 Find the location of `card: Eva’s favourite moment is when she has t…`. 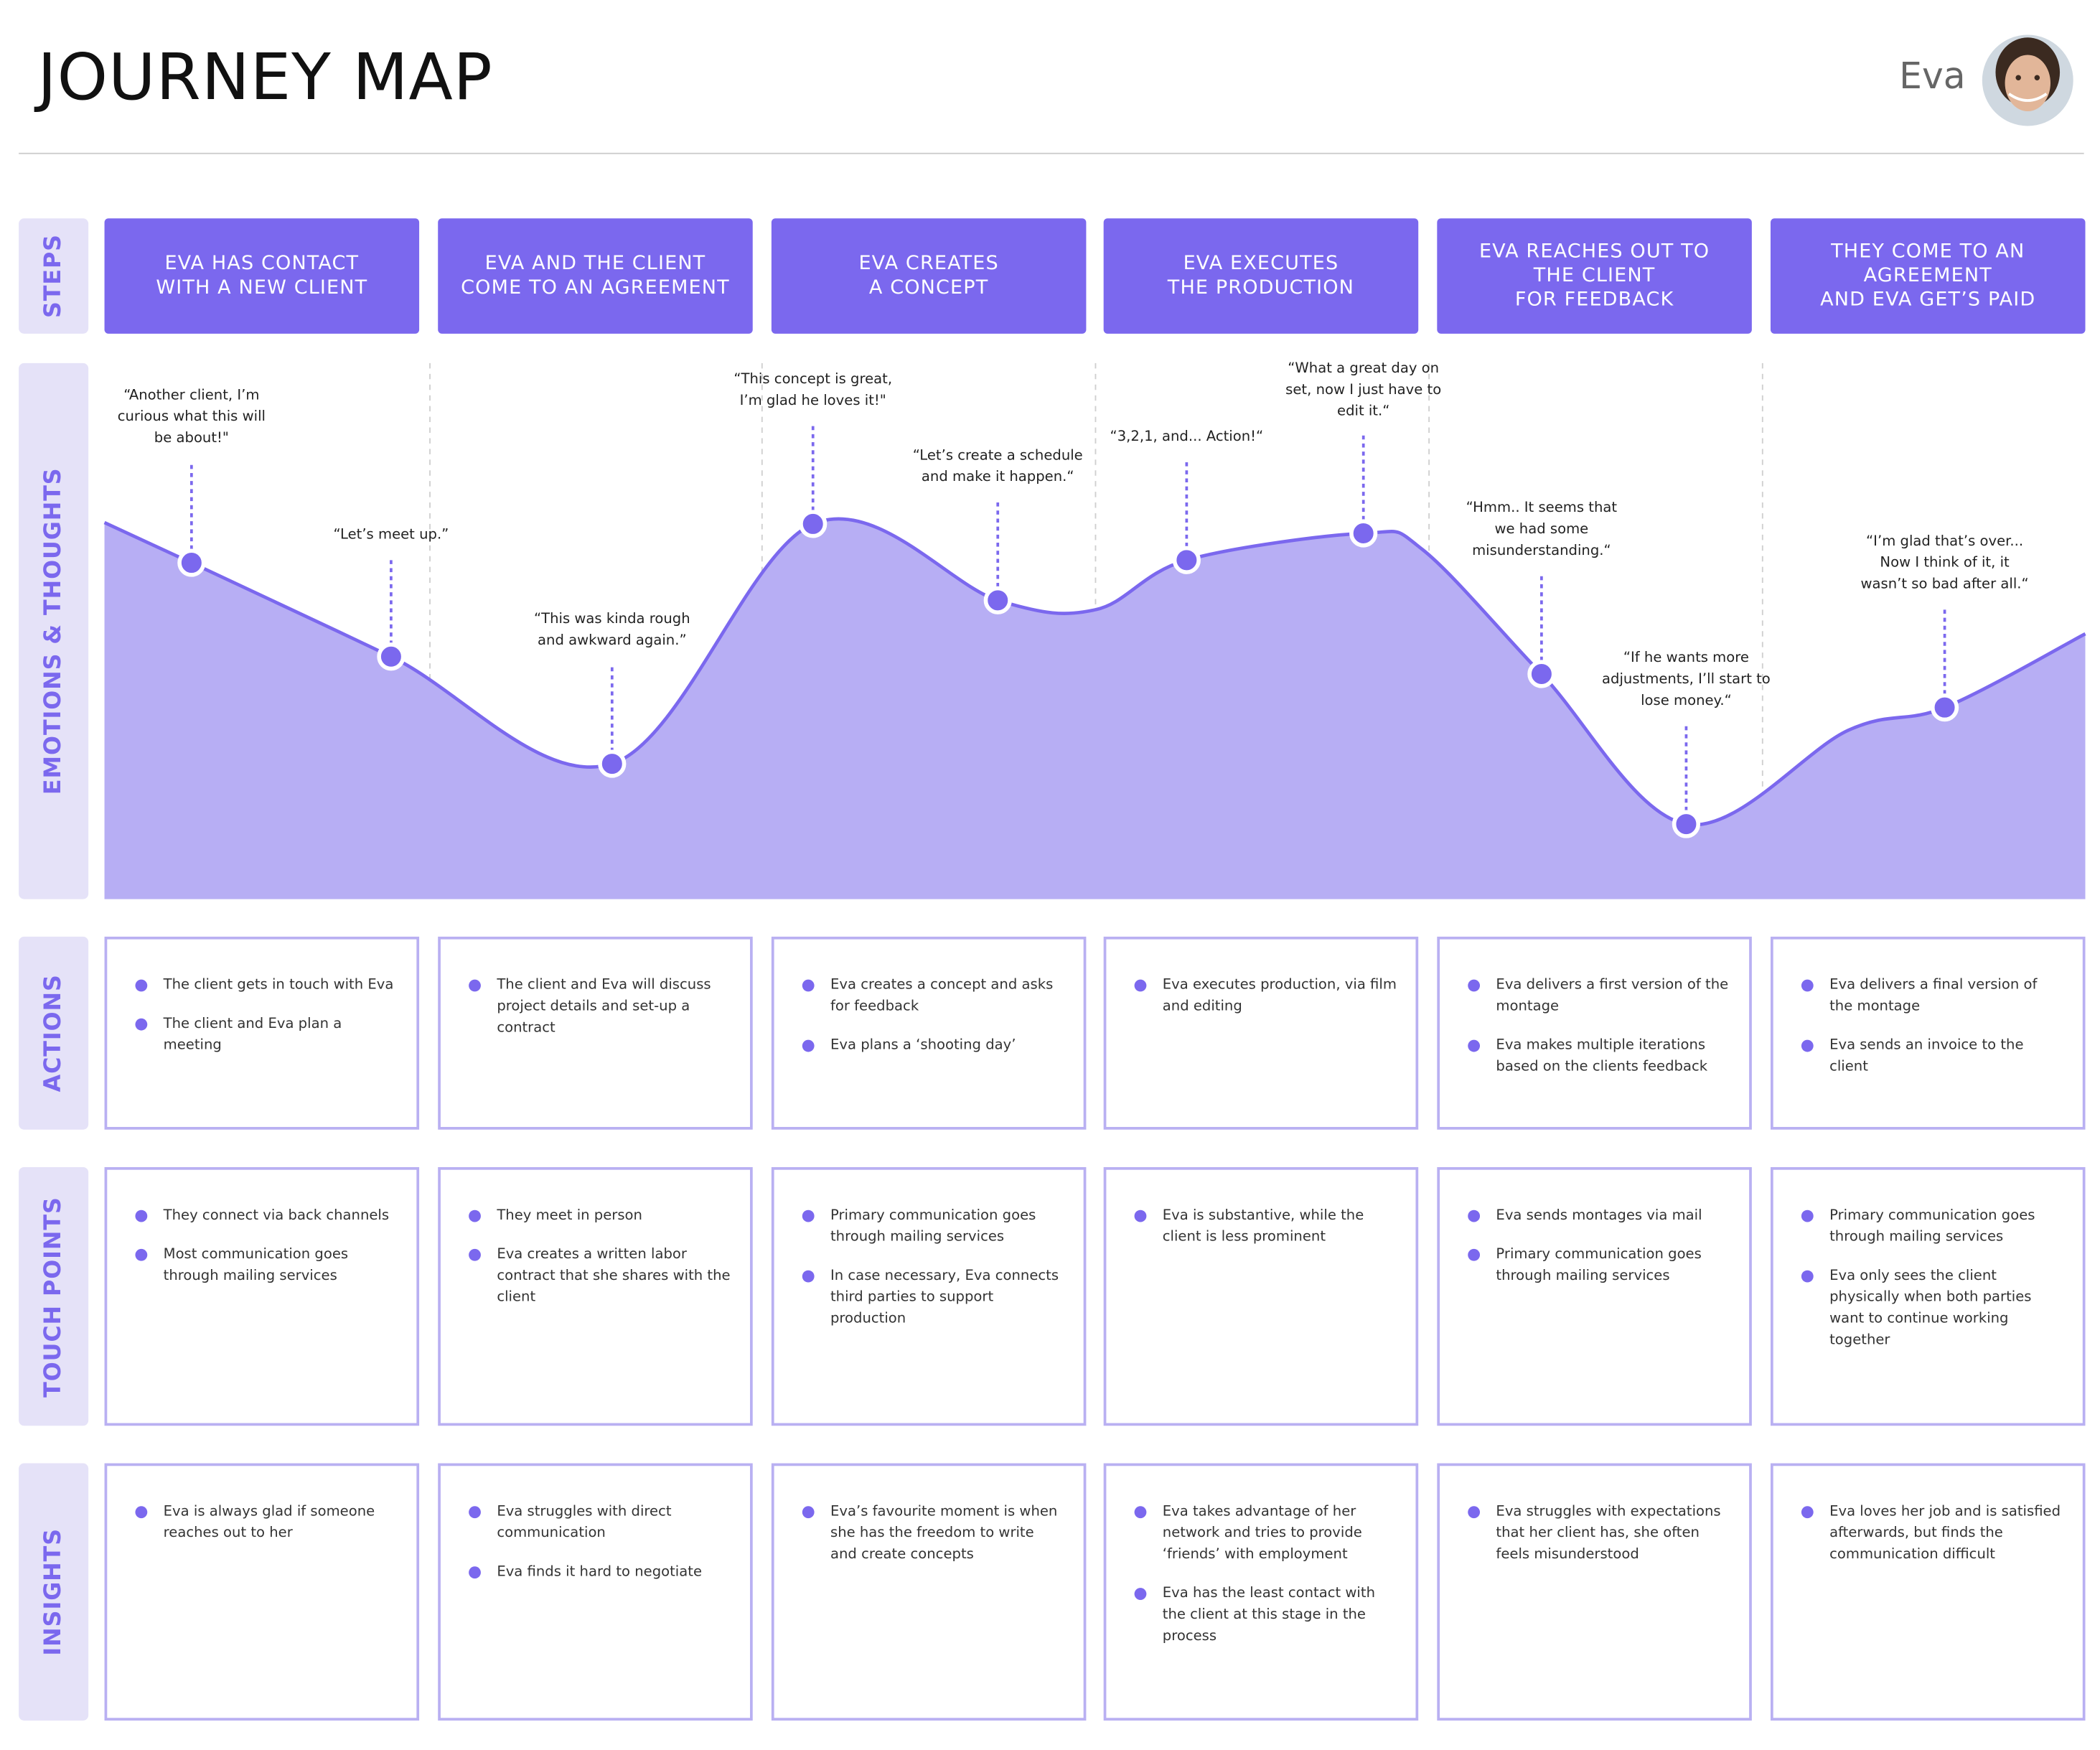

card: Eva’s favourite moment is when she has t… is located at coordinates (929, 1592).